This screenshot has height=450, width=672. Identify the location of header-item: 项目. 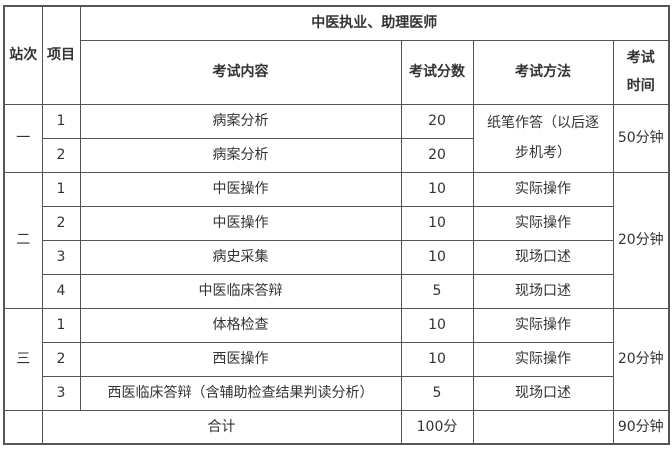
(61, 55).